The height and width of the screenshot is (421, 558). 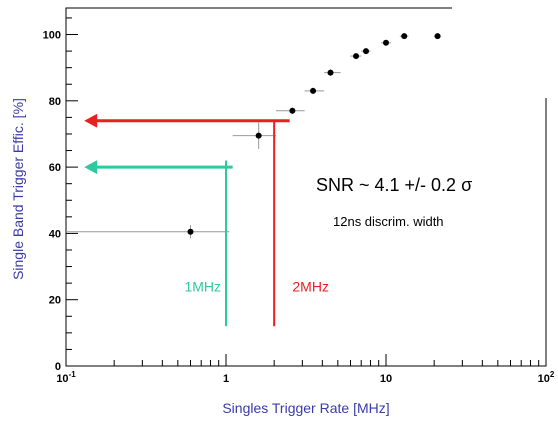 I want to click on y-tick-label: 60, so click(x=55, y=168).